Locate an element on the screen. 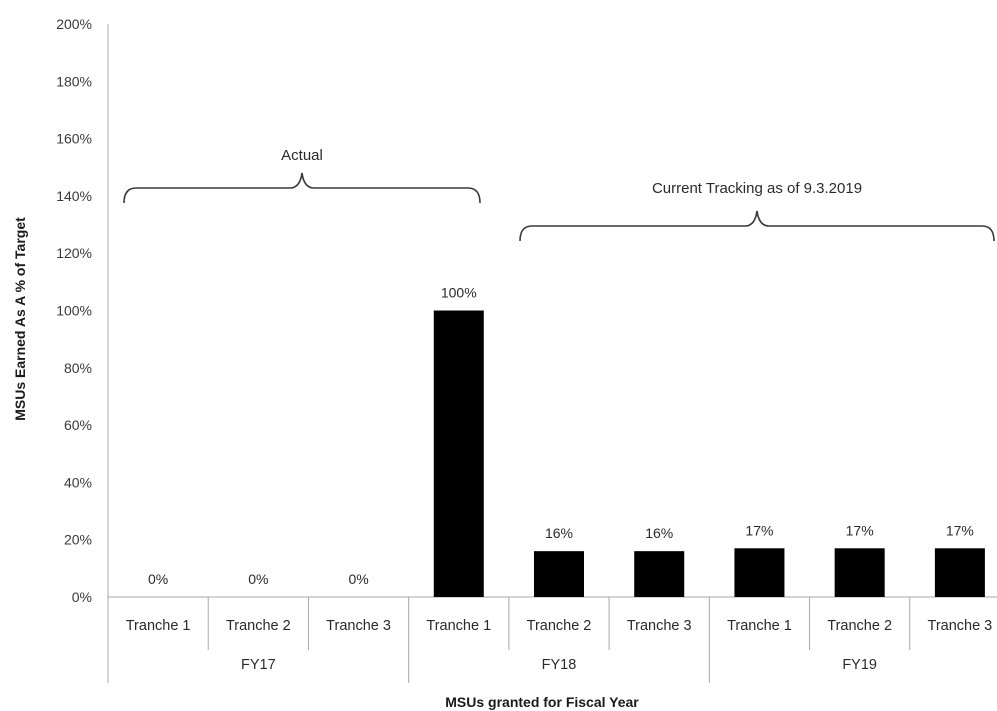 Image resolution: width=997 pixels, height=711 pixels. group-label: FY18 is located at coordinates (559, 665).